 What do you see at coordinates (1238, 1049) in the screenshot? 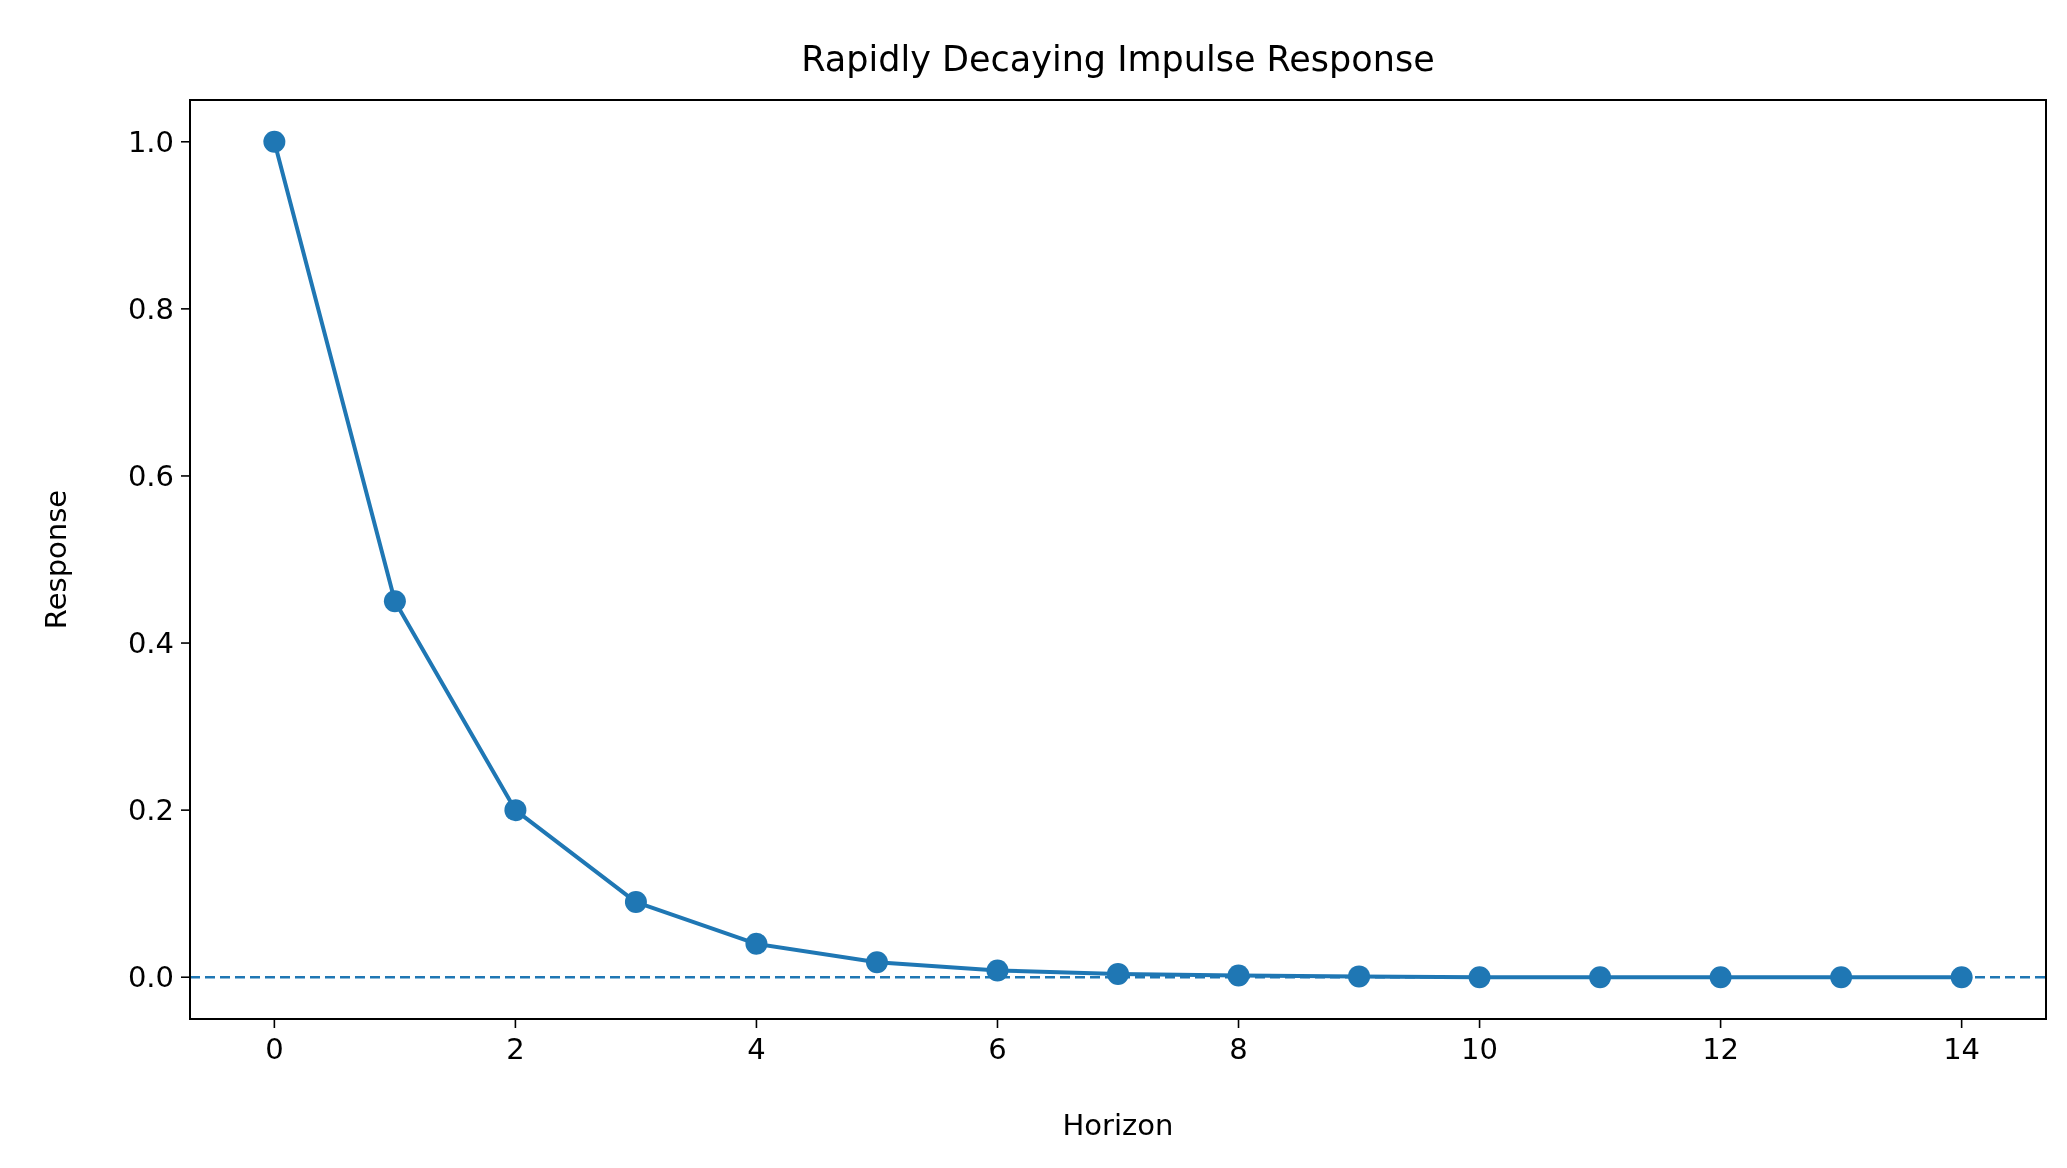
I see `x-tick-label: 8` at bounding box center [1238, 1049].